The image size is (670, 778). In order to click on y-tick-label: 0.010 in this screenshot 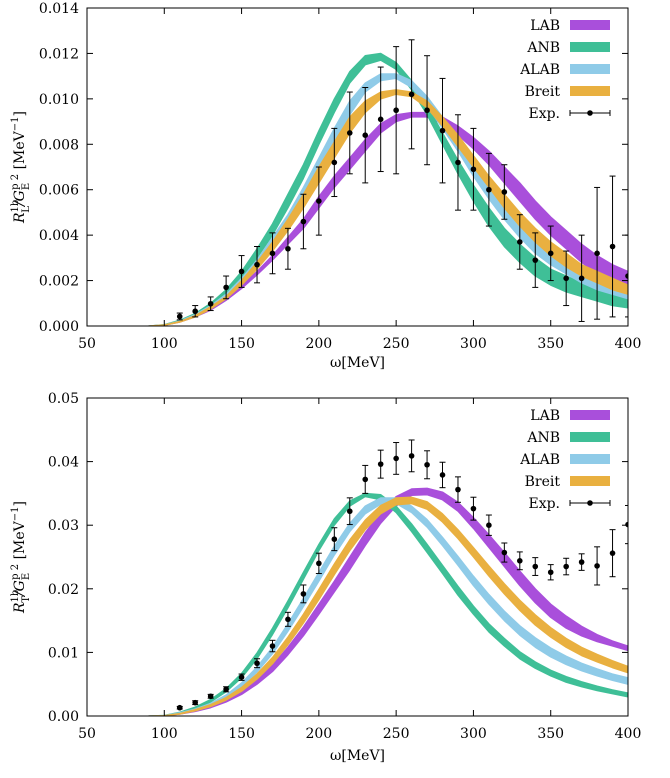, I will do `click(59, 100)`.